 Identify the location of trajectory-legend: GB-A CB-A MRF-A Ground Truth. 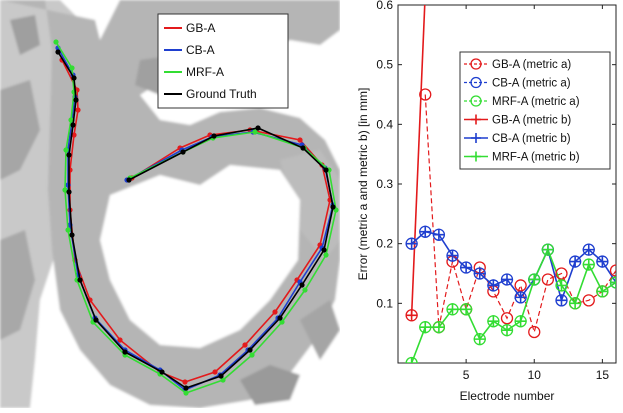
(223, 61).